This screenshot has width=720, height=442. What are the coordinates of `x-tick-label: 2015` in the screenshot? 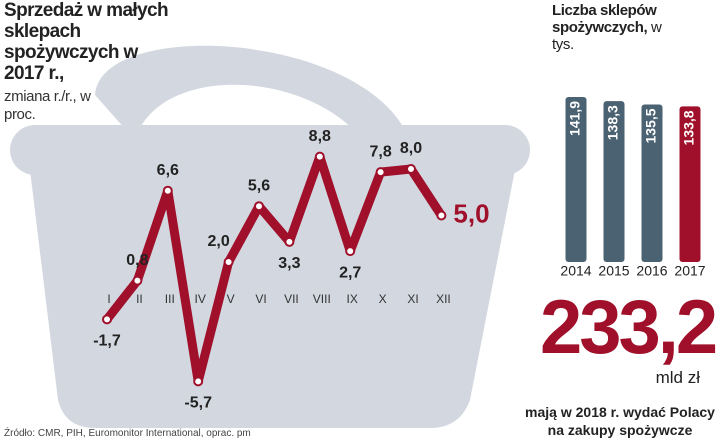 It's located at (613, 271).